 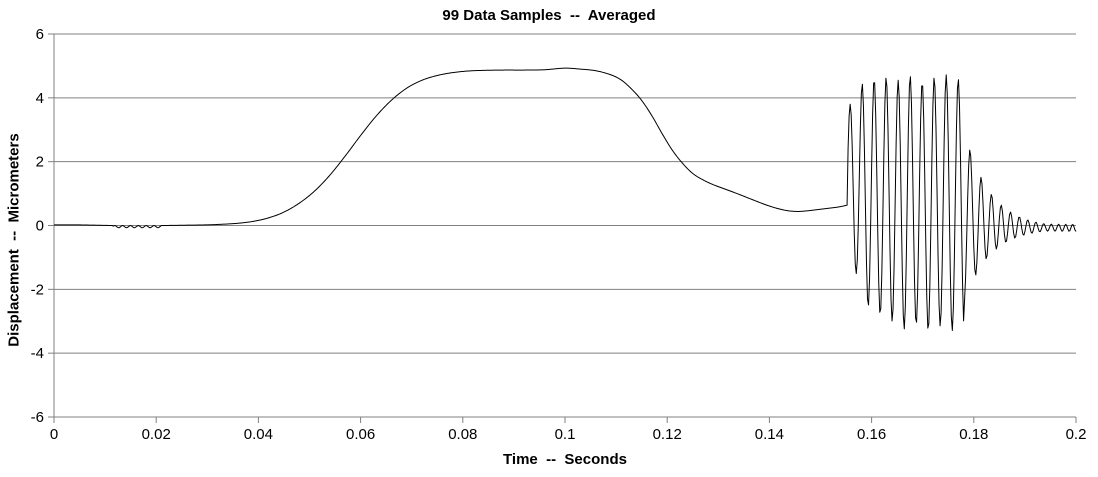 What do you see at coordinates (37, 353) in the screenshot?
I see `y-tick-label: -4` at bounding box center [37, 353].